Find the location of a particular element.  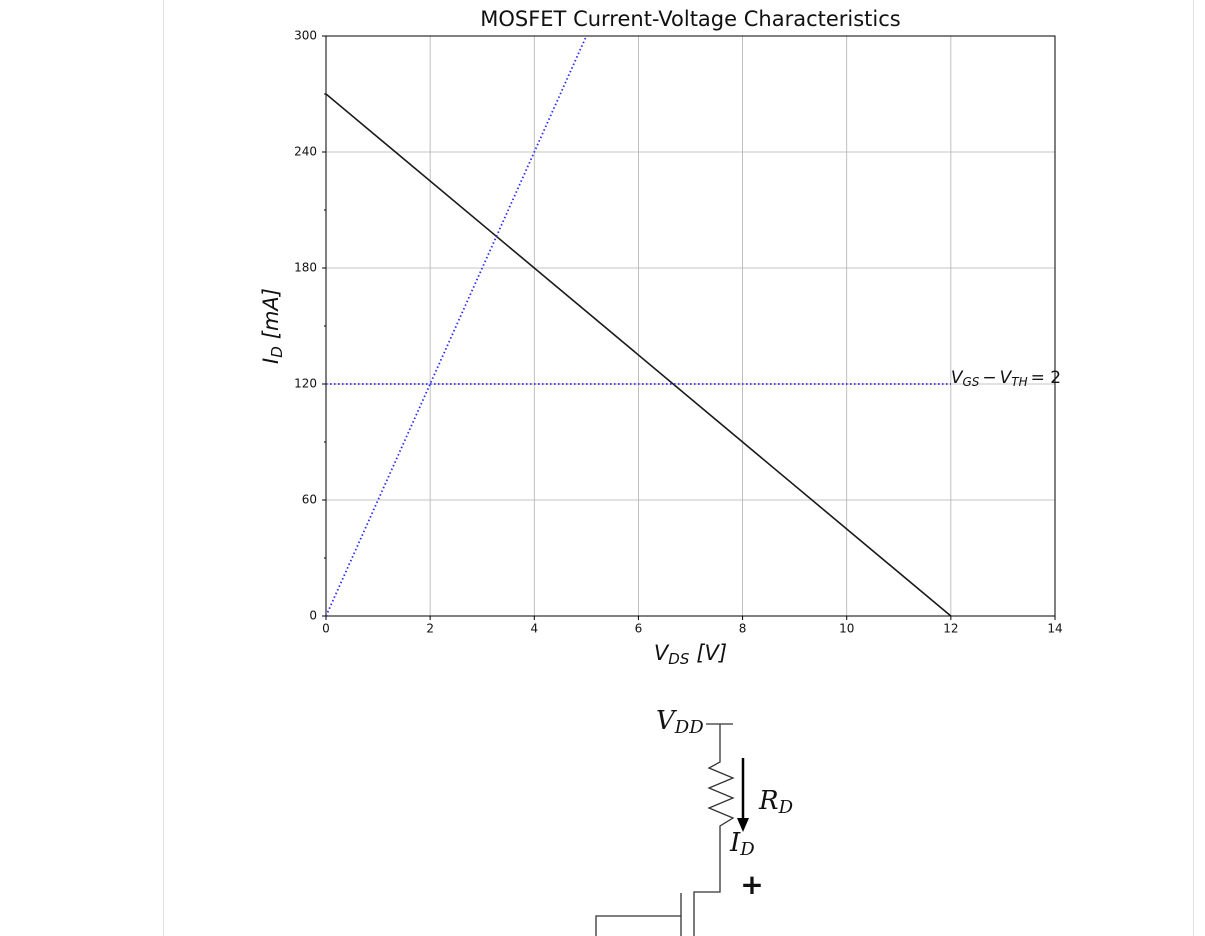

vdd-label: VDD is located at coordinates (680, 722).